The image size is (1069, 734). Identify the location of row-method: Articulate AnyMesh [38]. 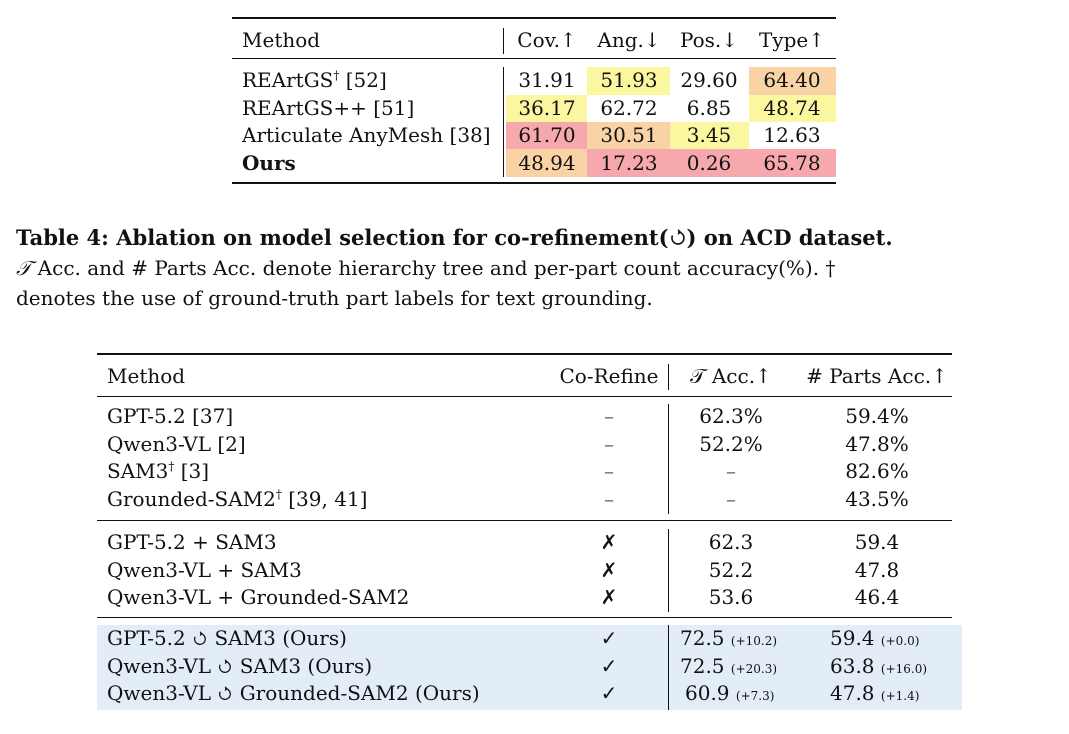
(366, 135).